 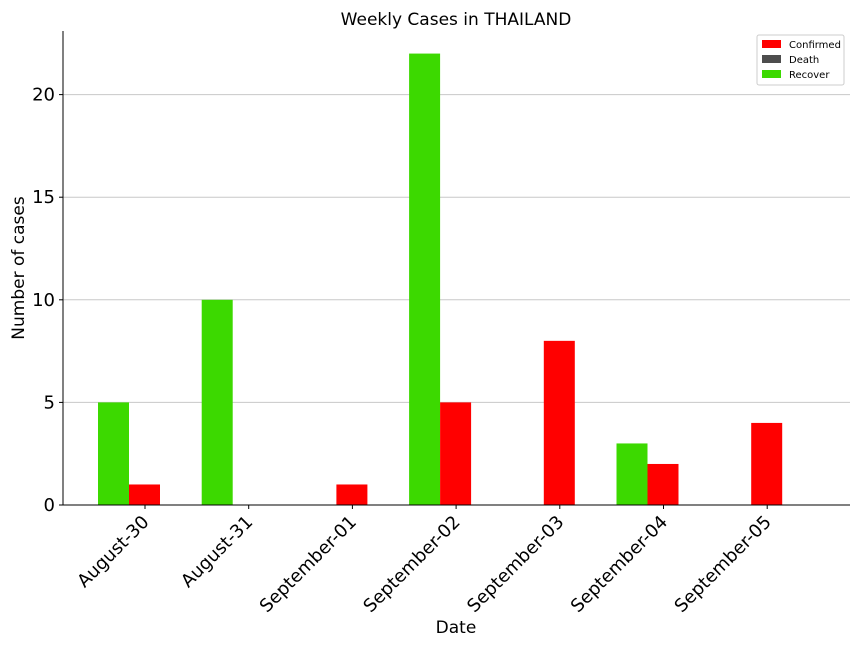 I want to click on y-axis-label: Number of cases, so click(x=19, y=268).